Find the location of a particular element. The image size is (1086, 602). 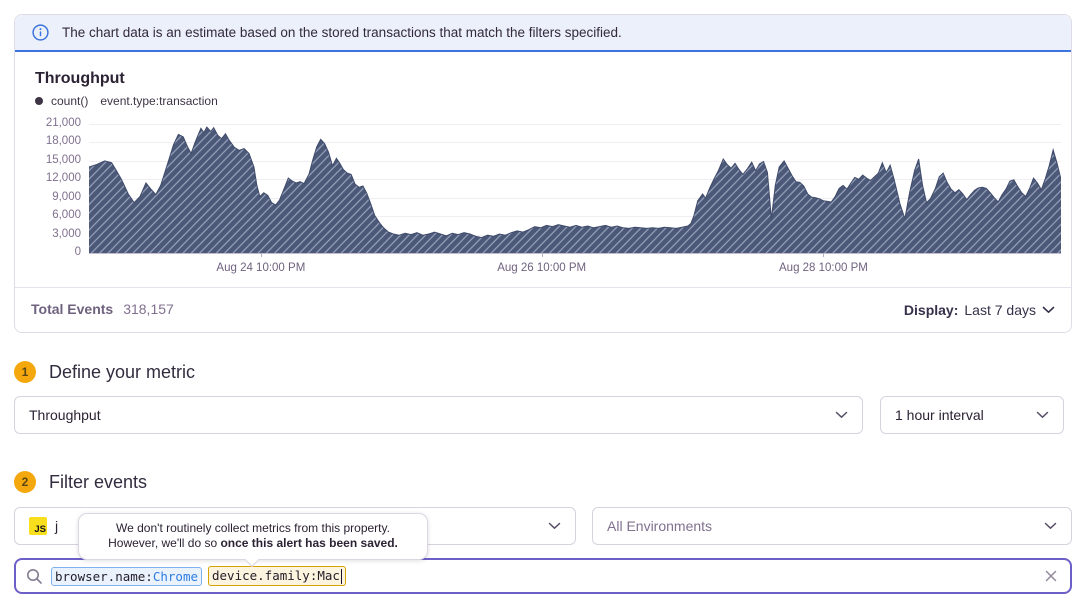

interval-select: 1 hour interval is located at coordinates (972, 415).